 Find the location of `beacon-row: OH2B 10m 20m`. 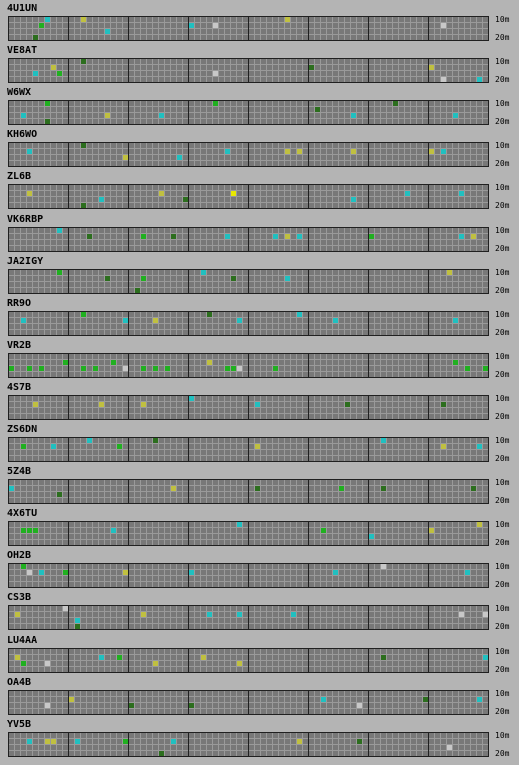

beacon-row: OH2B 10m 20m is located at coordinates (259, 568).